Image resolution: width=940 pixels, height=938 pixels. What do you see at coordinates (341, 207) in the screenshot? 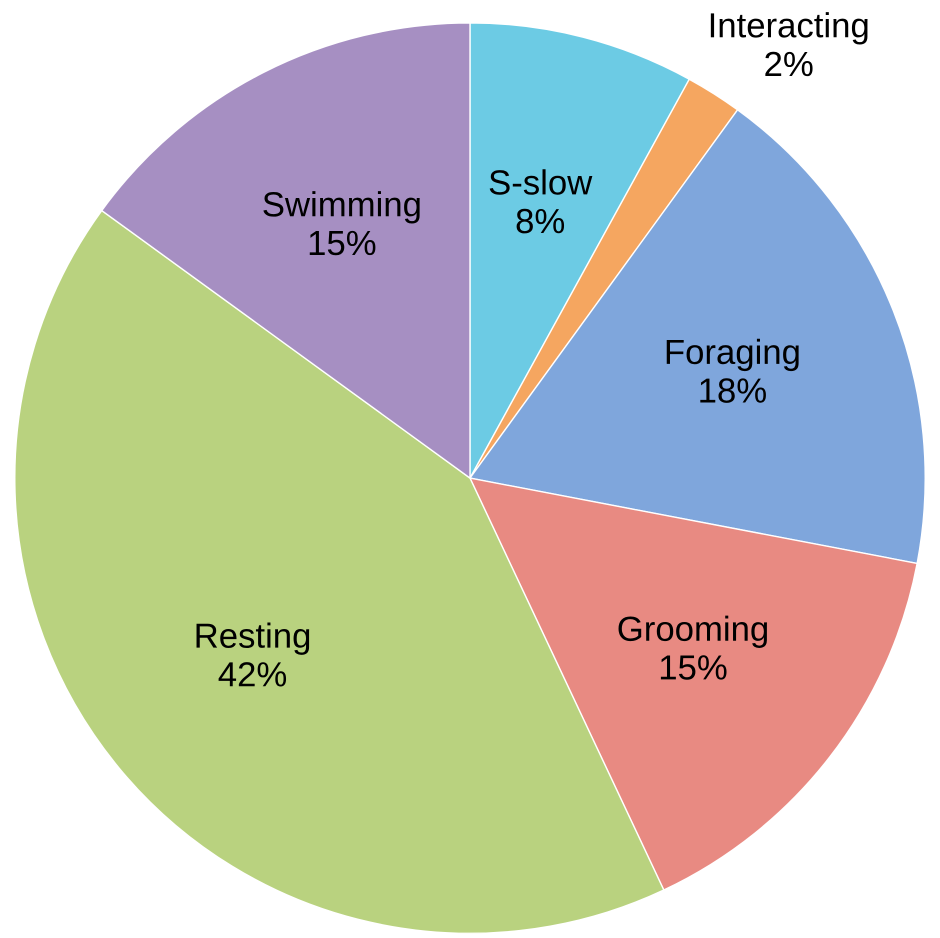
I see `slice-label: Swimming` at bounding box center [341, 207].